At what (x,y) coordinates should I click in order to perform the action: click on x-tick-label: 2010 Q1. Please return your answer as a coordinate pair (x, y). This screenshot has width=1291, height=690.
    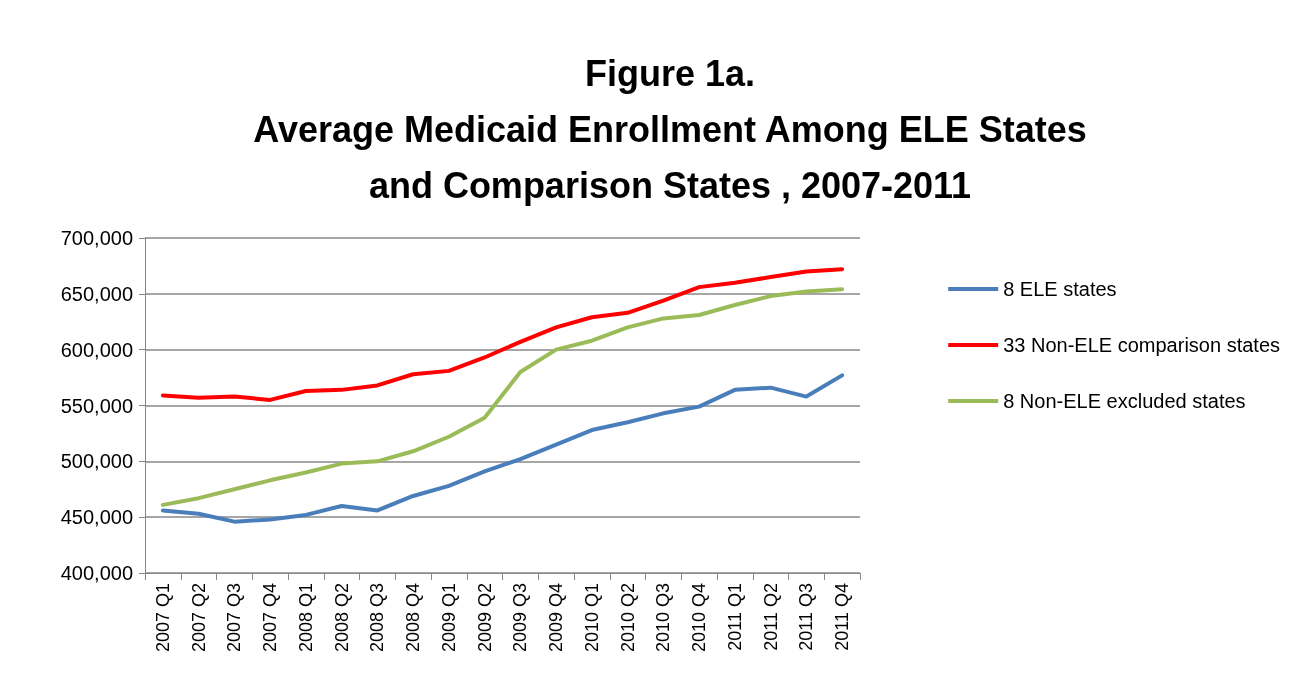
    Looking at the image, I should click on (591, 618).